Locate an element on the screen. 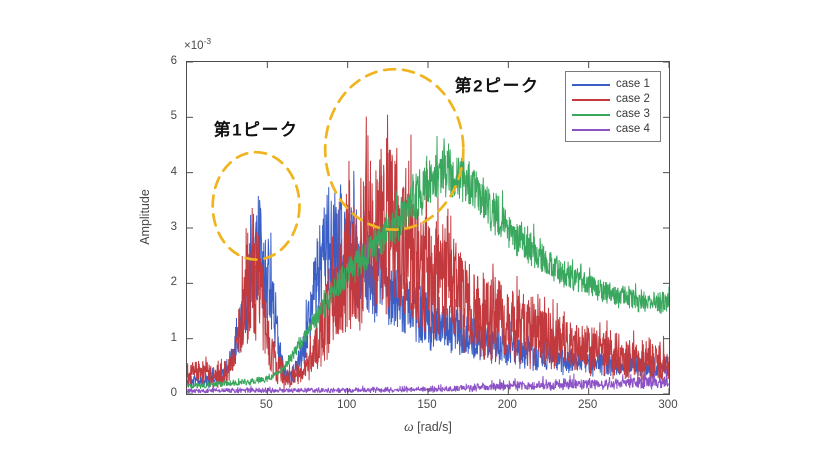 The height and width of the screenshot is (473, 840). legend-label: case 4 is located at coordinates (633, 129).